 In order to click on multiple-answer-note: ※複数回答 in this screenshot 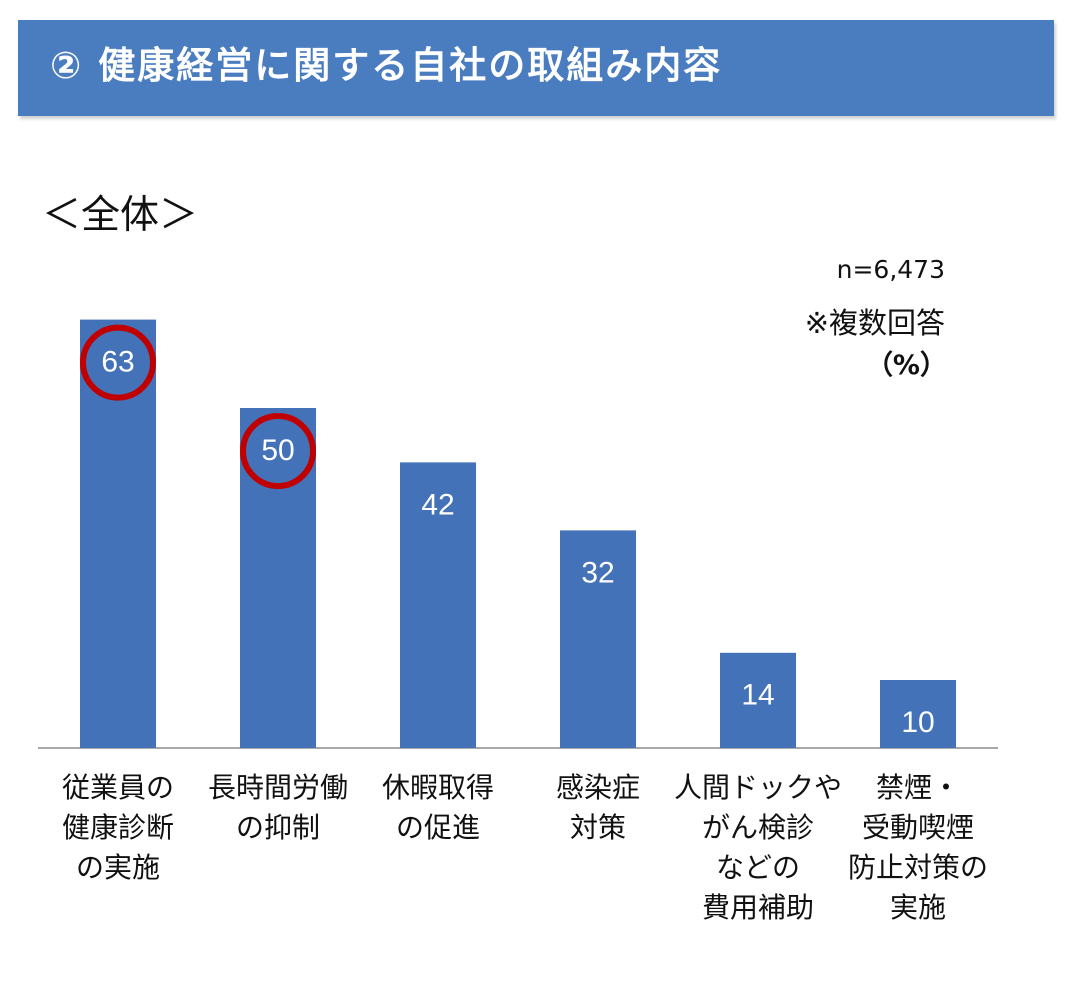, I will do `click(874, 323)`.